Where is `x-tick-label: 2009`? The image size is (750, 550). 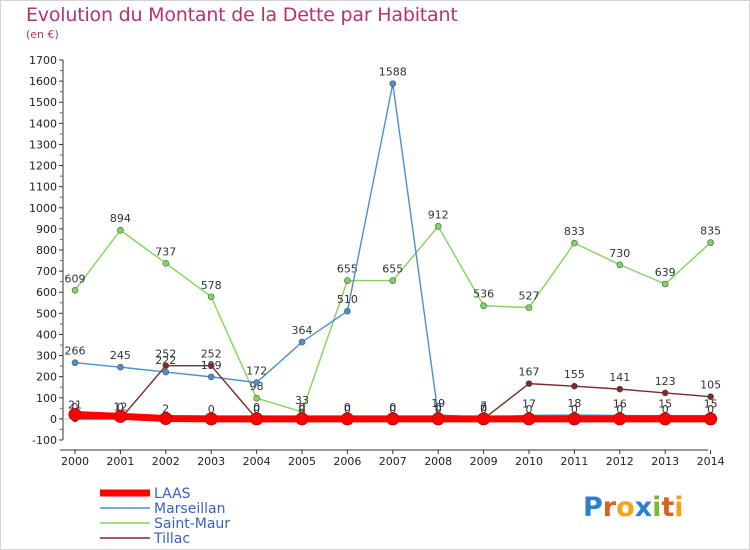 x-tick-label: 2009 is located at coordinates (484, 461).